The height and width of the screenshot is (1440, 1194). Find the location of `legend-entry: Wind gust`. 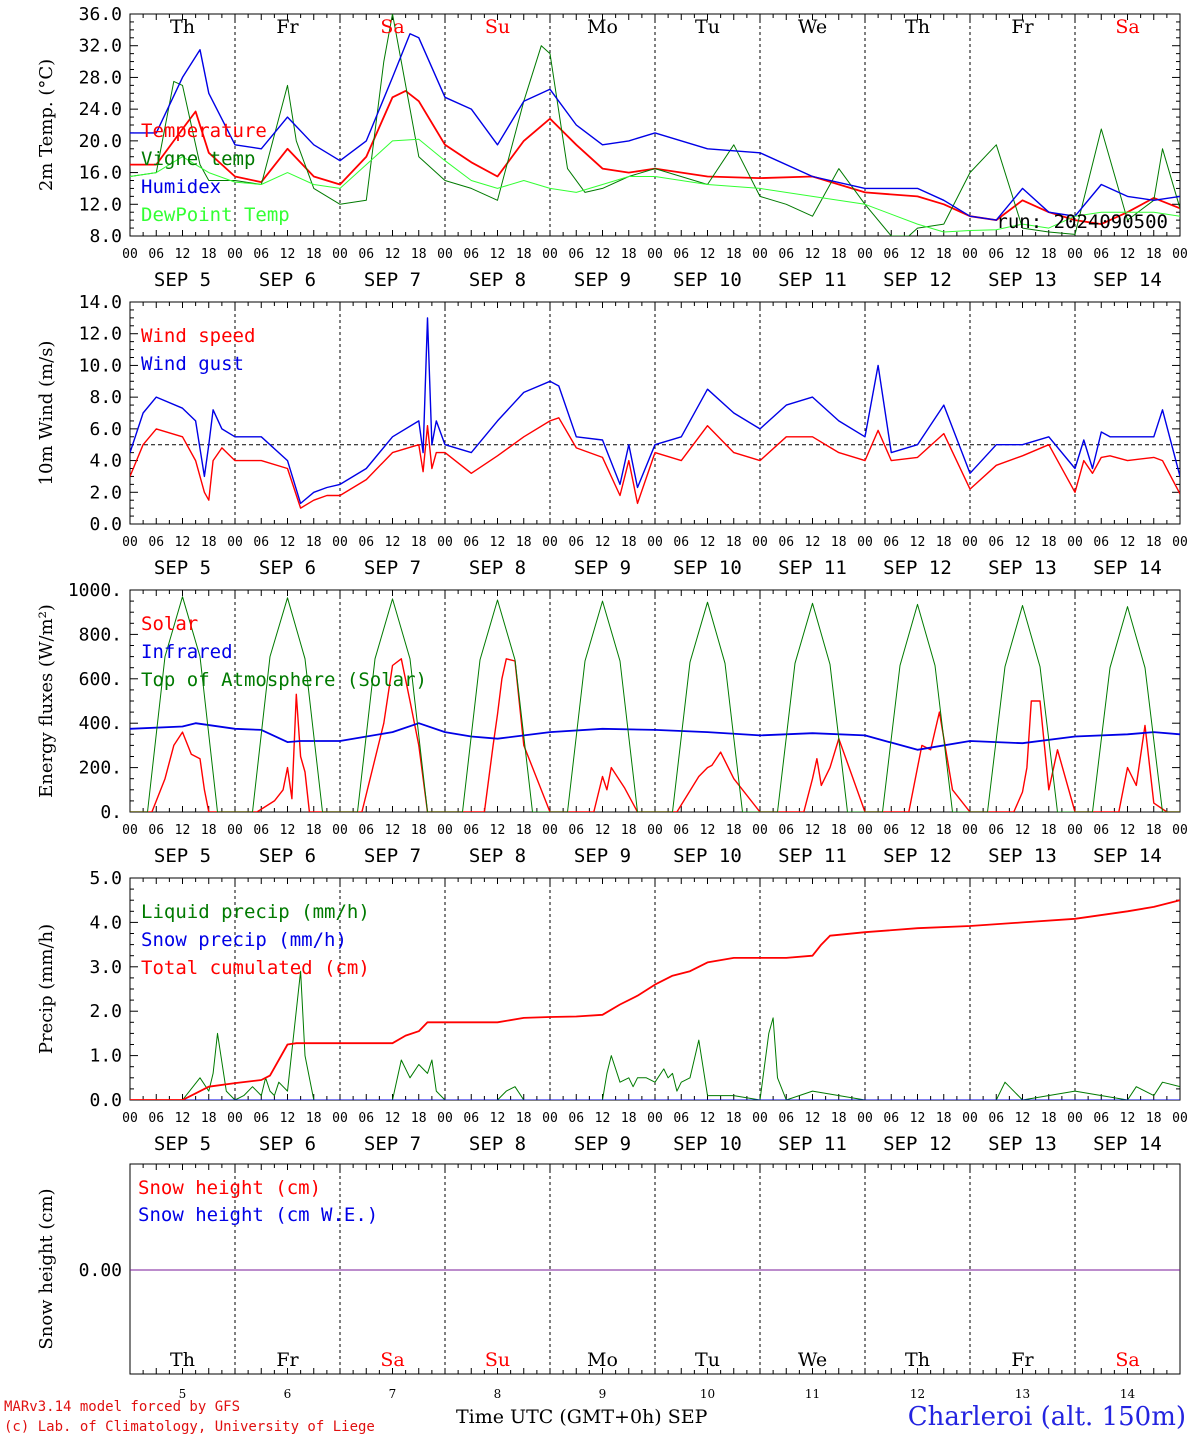

legend-entry: Wind gust is located at coordinates (192, 364).